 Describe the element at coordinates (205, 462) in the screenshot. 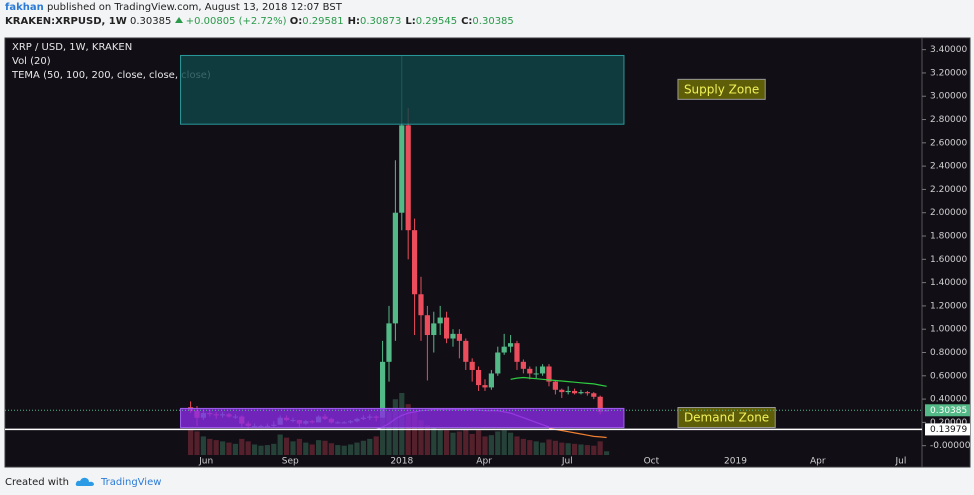

I see `x-tick-label: Jun` at that location.